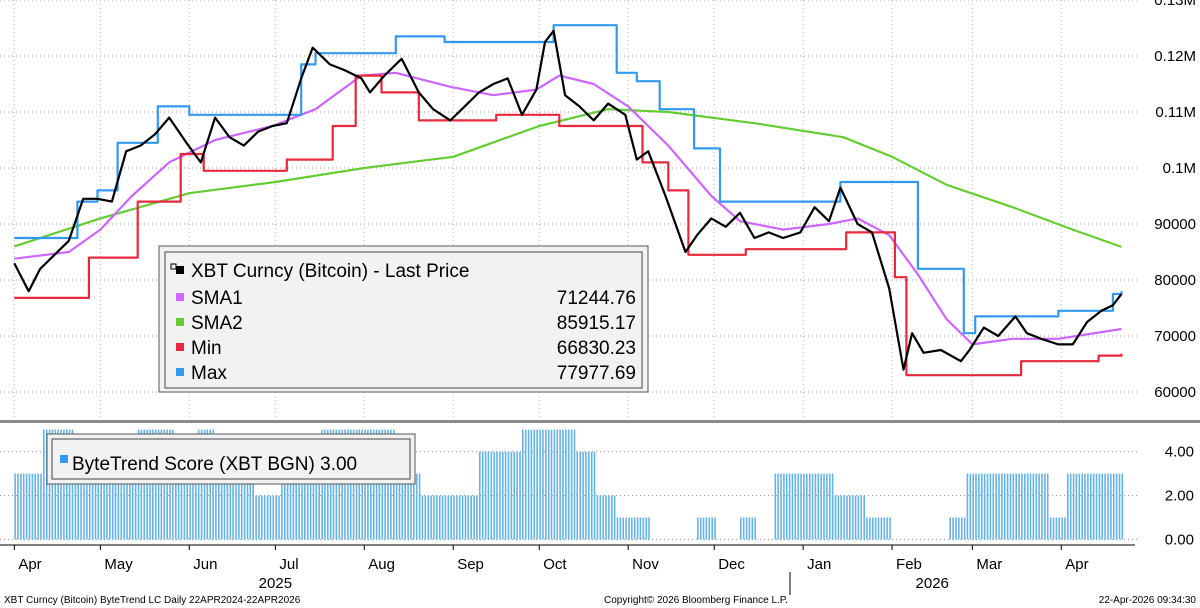  Describe the element at coordinates (932, 583) in the screenshot. I see `year-label: 2026` at that location.